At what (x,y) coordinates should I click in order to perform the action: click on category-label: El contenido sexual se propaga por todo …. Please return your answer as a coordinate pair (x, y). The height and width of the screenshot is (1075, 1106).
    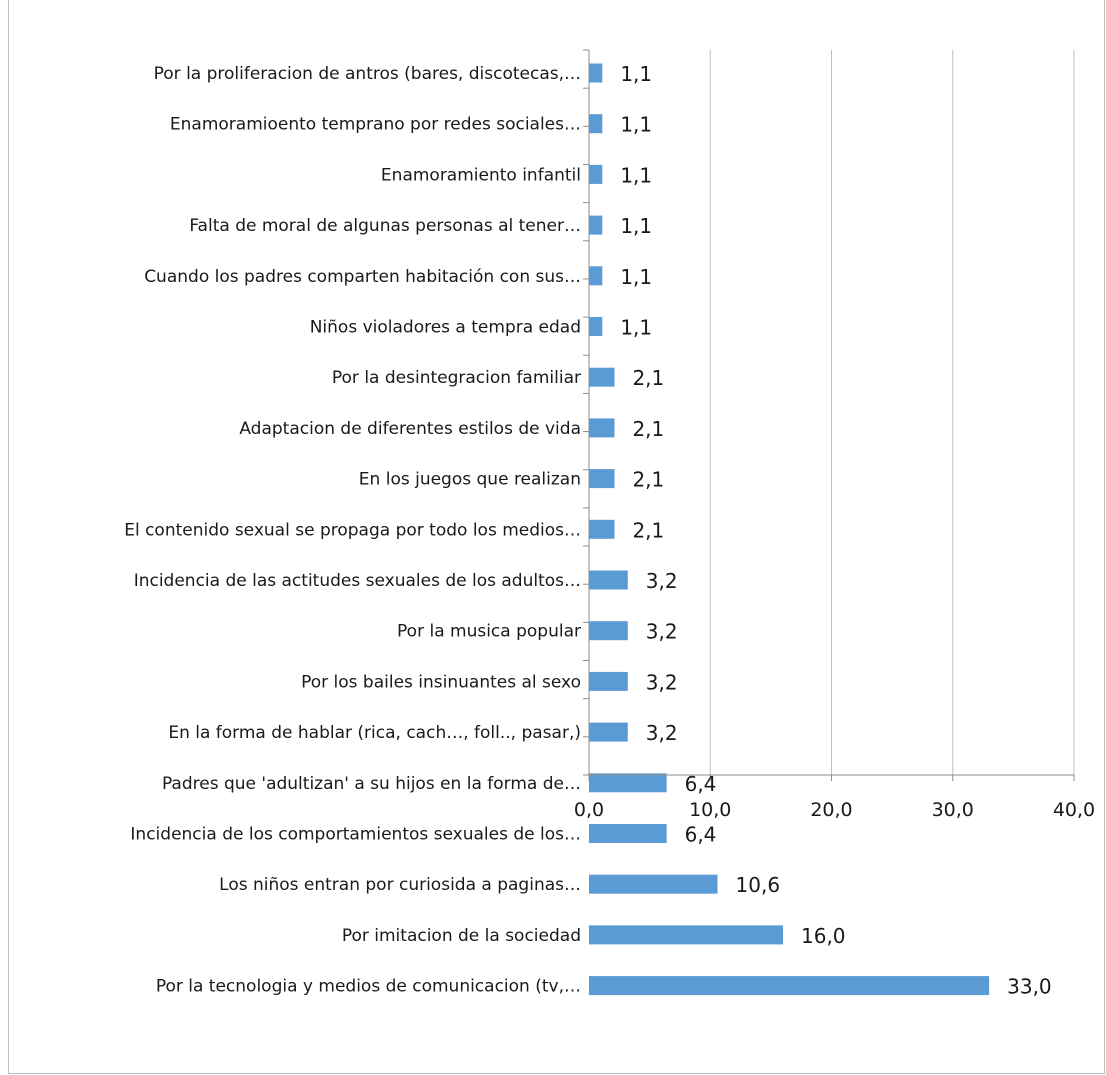
    Looking at the image, I should click on (352, 530).